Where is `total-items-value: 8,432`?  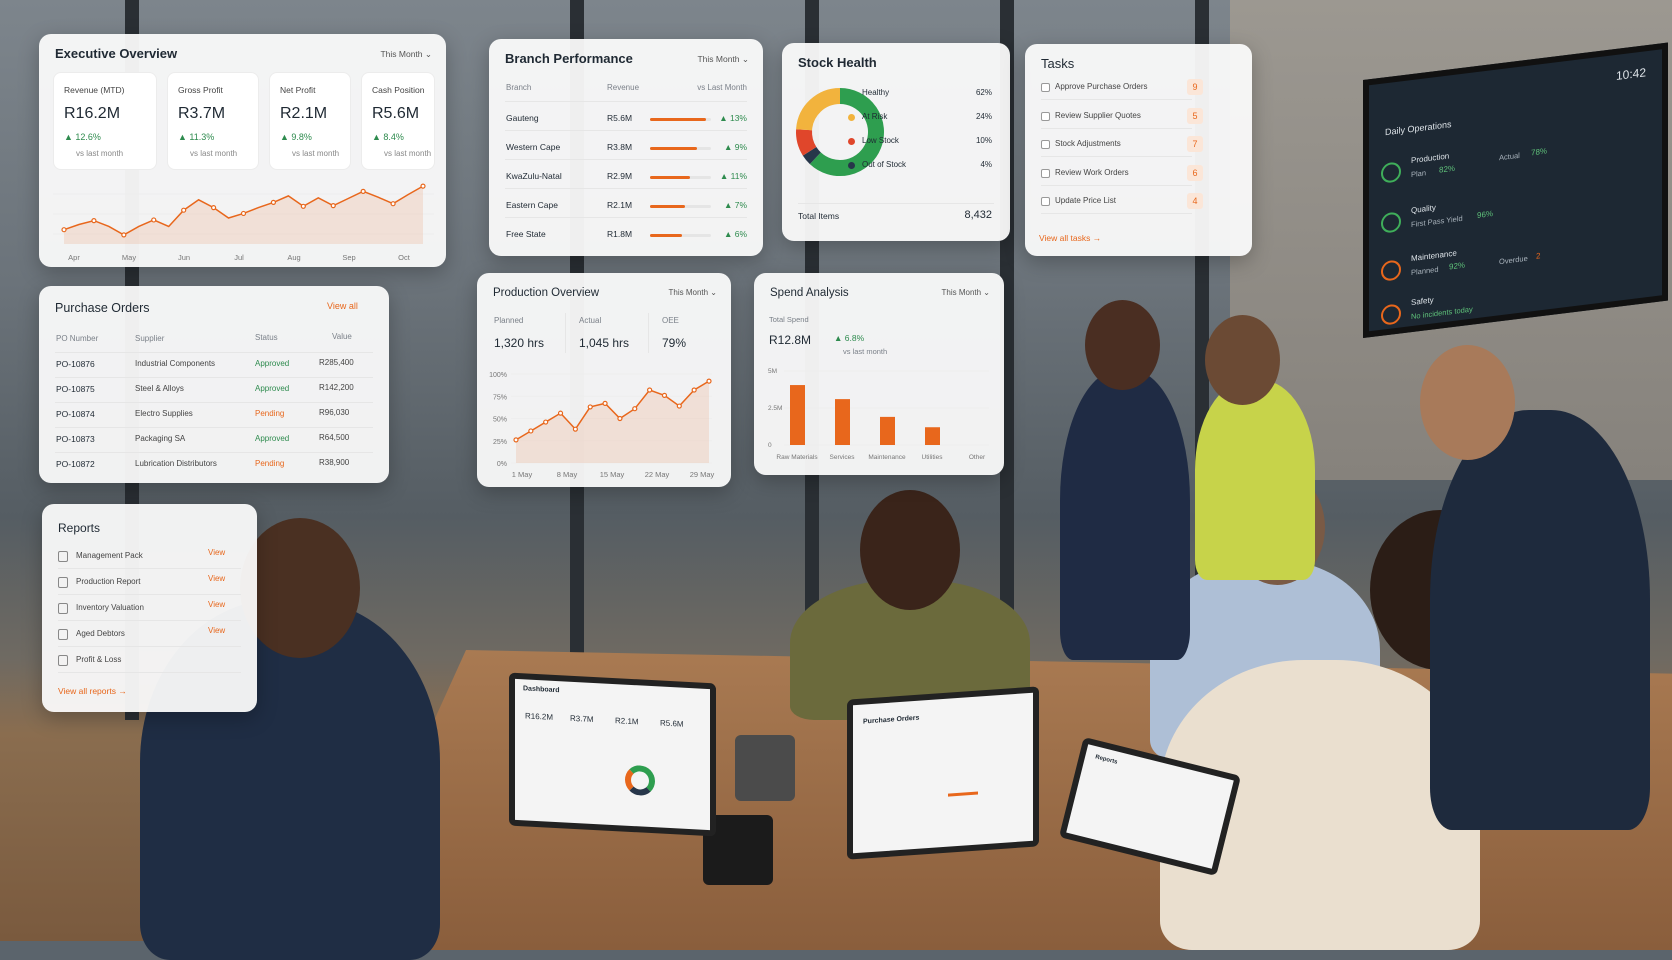
total-items-value: 8,432 is located at coordinates (978, 215).